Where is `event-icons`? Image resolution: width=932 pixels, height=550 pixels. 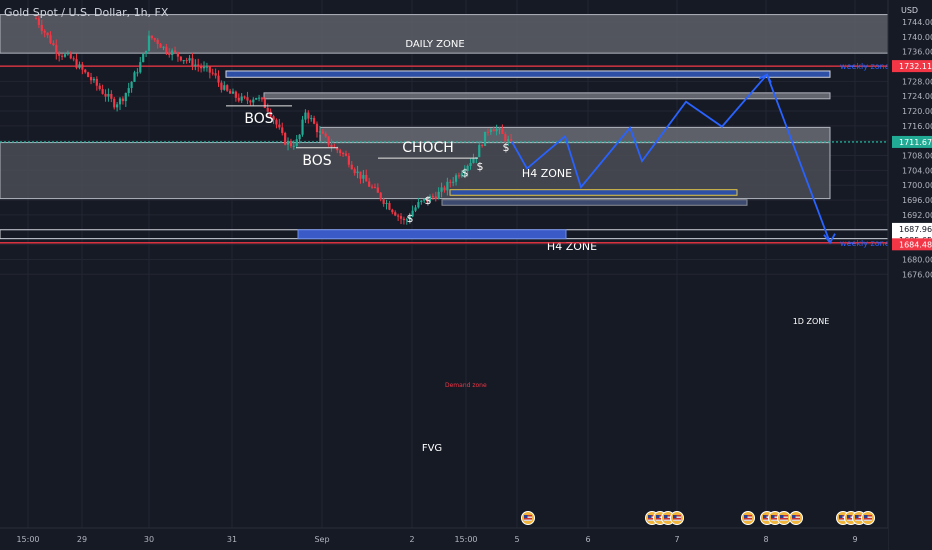
event-icons is located at coordinates (698, 518).